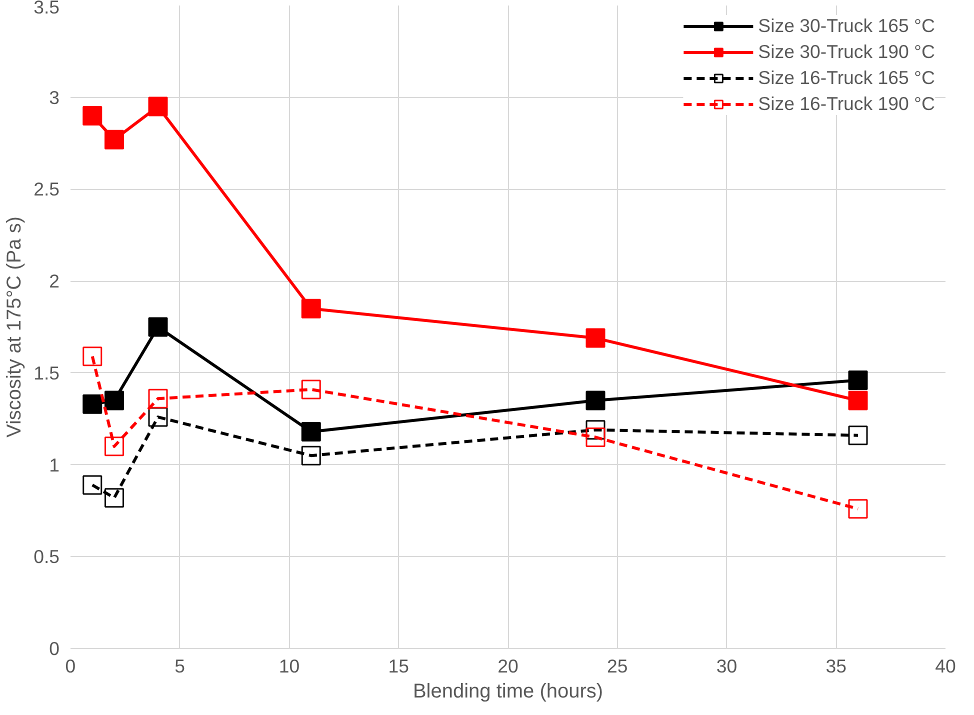  What do you see at coordinates (54, 97) in the screenshot?
I see `y-tick-label: 3` at bounding box center [54, 97].